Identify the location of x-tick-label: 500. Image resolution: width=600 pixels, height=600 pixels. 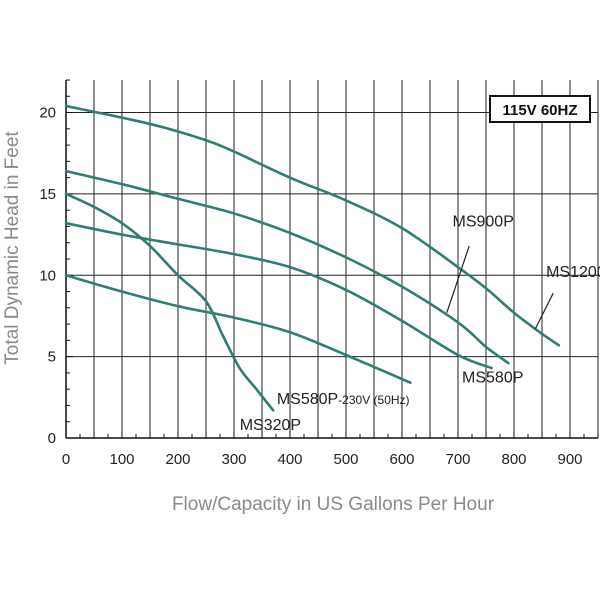
(345, 459).